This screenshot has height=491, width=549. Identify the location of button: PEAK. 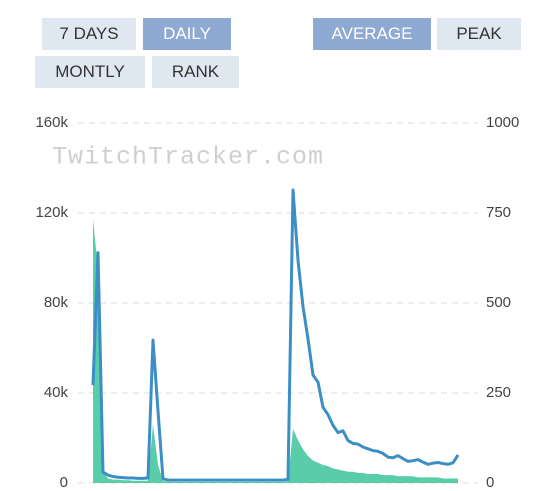
(479, 34).